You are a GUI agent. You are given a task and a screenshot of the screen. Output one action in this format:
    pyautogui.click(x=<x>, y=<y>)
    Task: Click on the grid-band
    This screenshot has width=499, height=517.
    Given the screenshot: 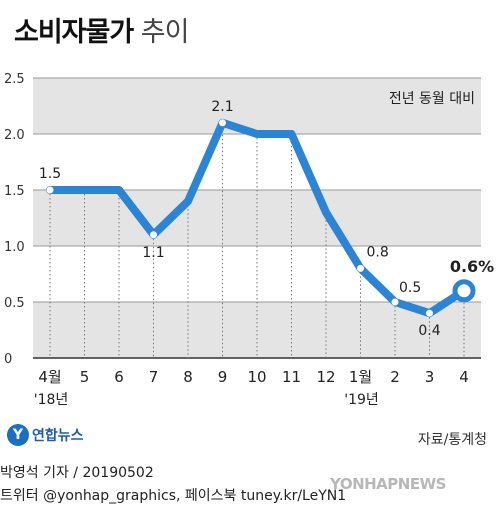 What is the action you would take?
    pyautogui.click(x=257, y=106)
    